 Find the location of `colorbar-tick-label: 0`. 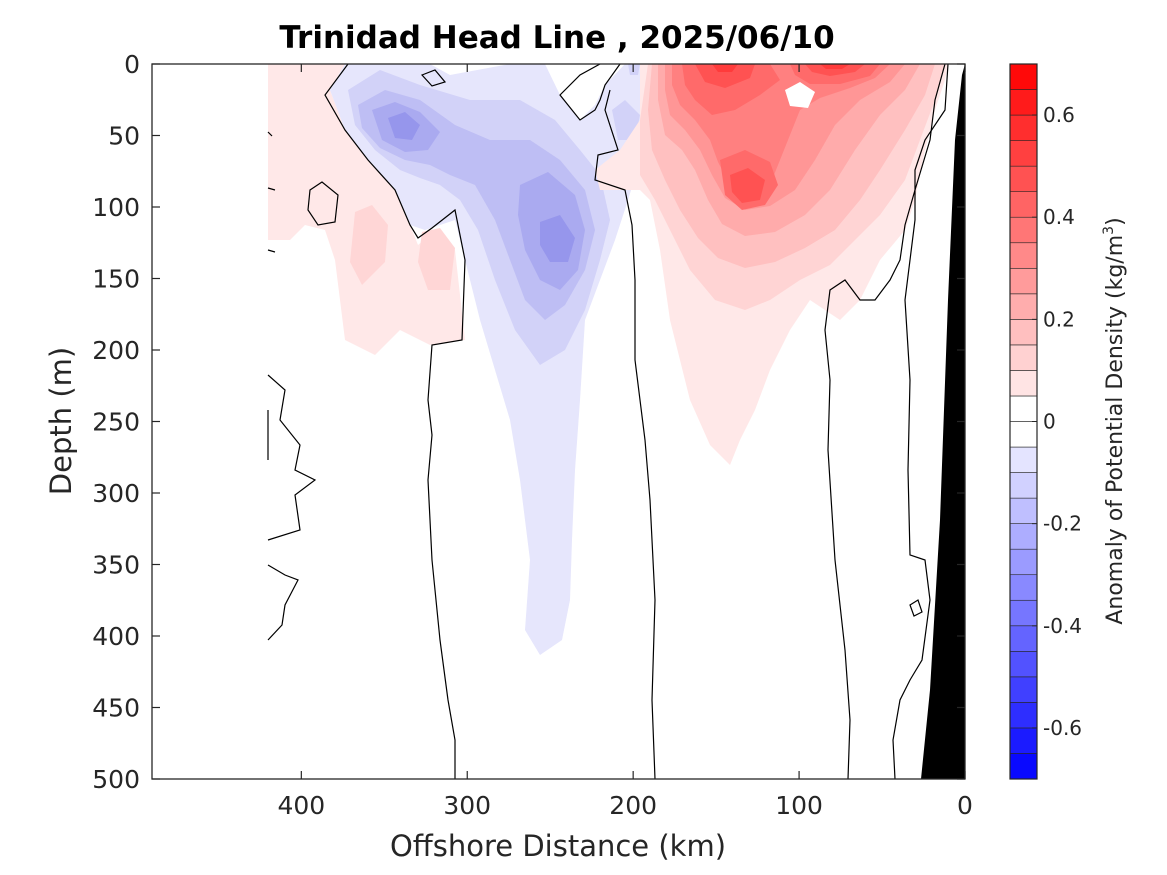

colorbar-tick-label: 0 is located at coordinates (1049, 422).